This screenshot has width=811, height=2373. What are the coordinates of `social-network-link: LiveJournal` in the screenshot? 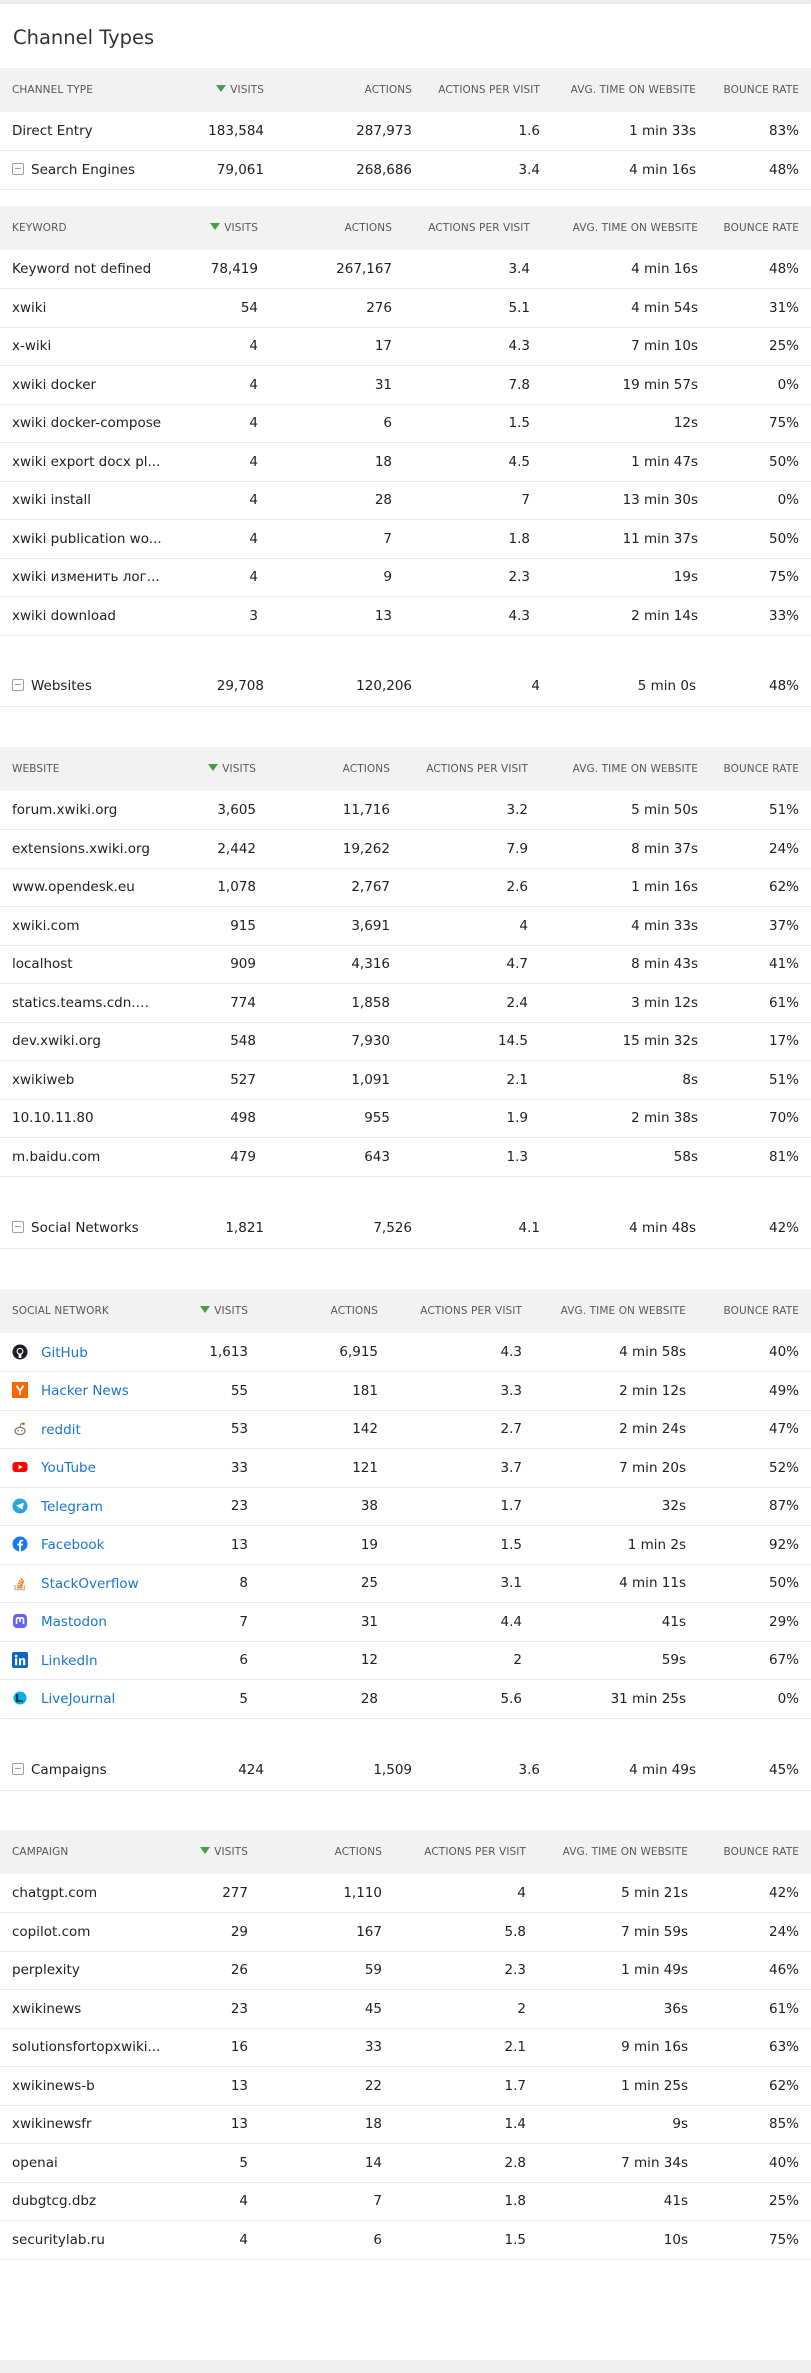 It's located at (78, 1699).